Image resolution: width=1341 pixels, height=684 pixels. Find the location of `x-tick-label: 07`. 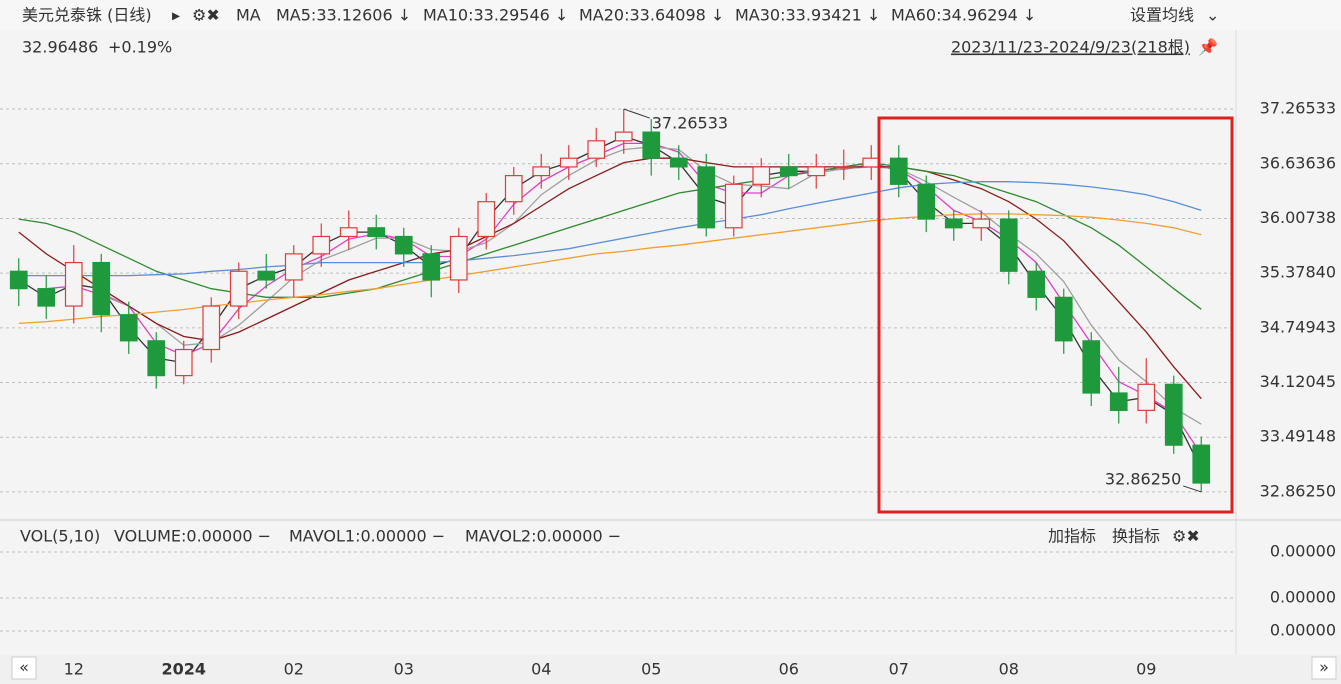

x-tick-label: 07 is located at coordinates (899, 669).